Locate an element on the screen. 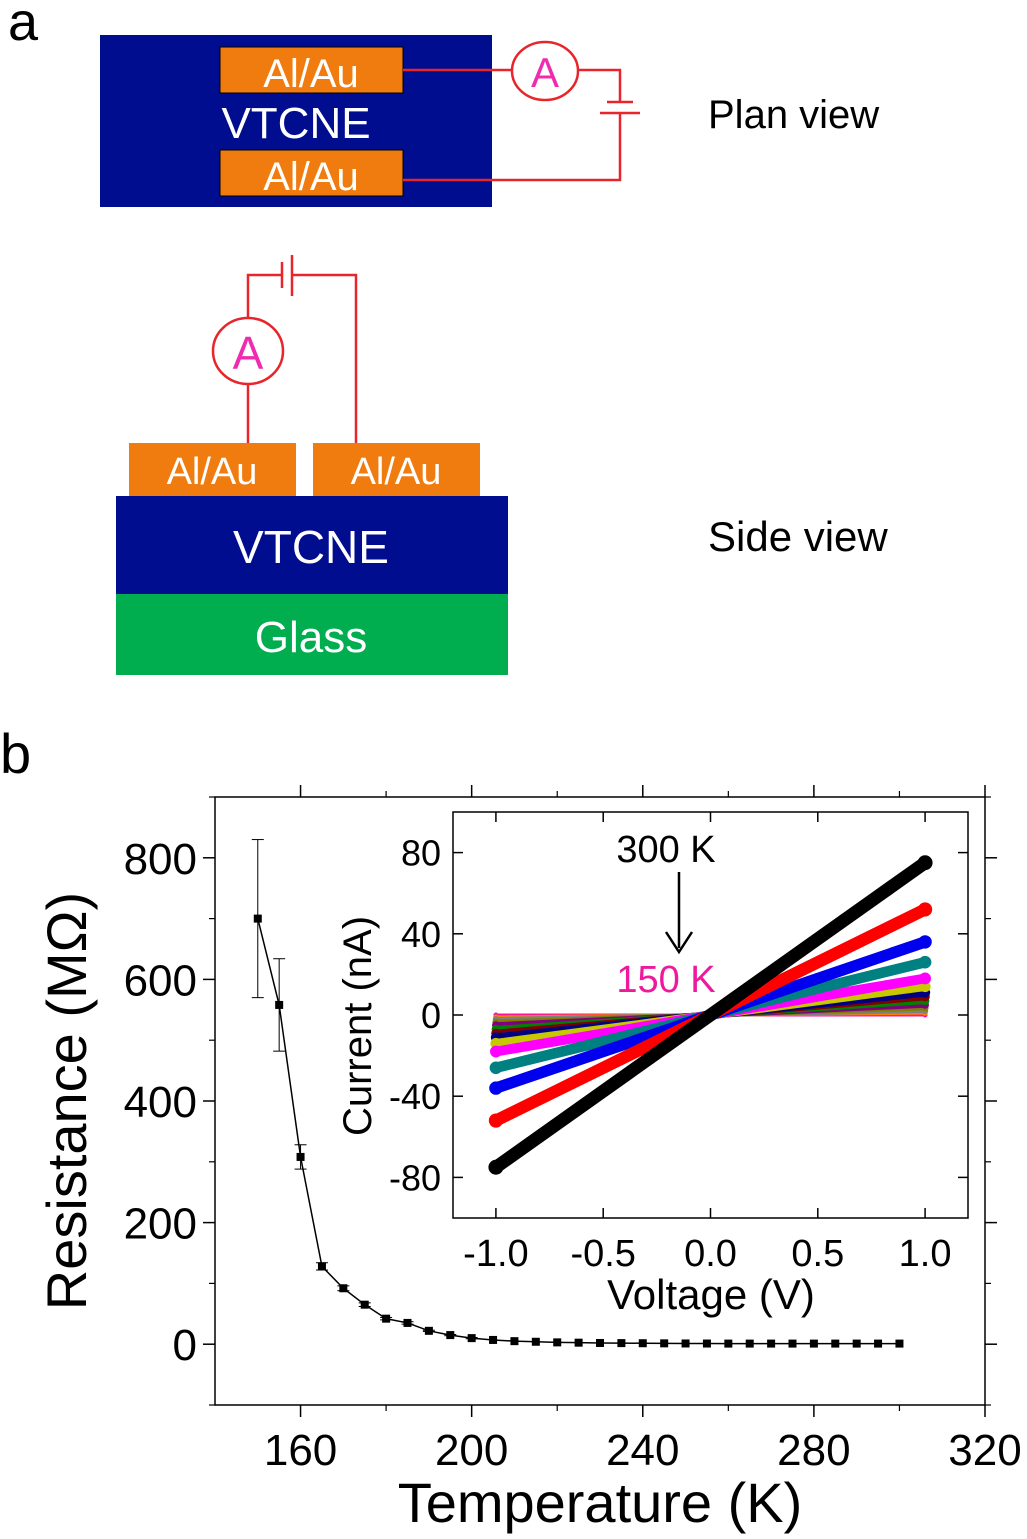 The height and width of the screenshot is (1539, 1027). inset-x-tick-label: 0.0 is located at coordinates (710, 1254).